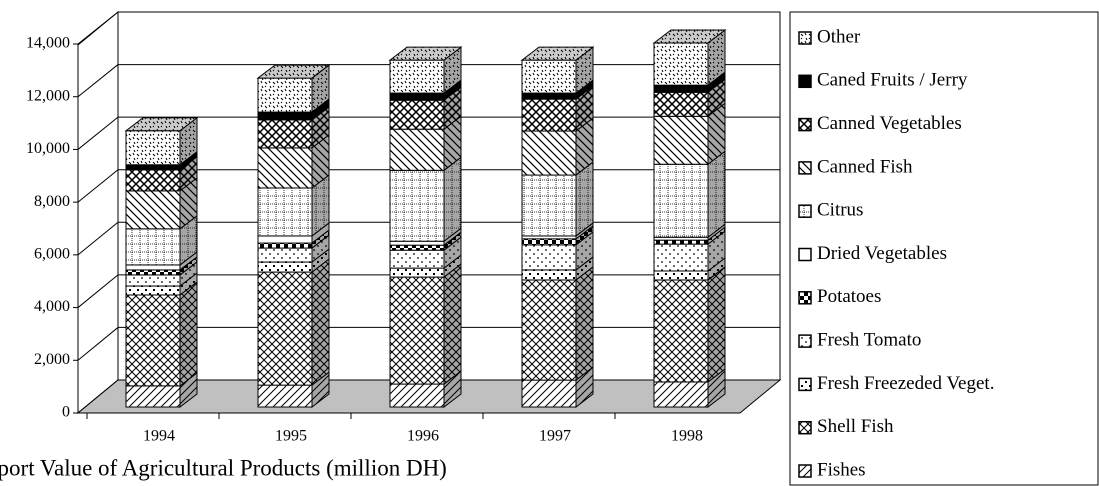 The image size is (1099, 486). I want to click on x-tick-label: 1996, so click(423, 436).